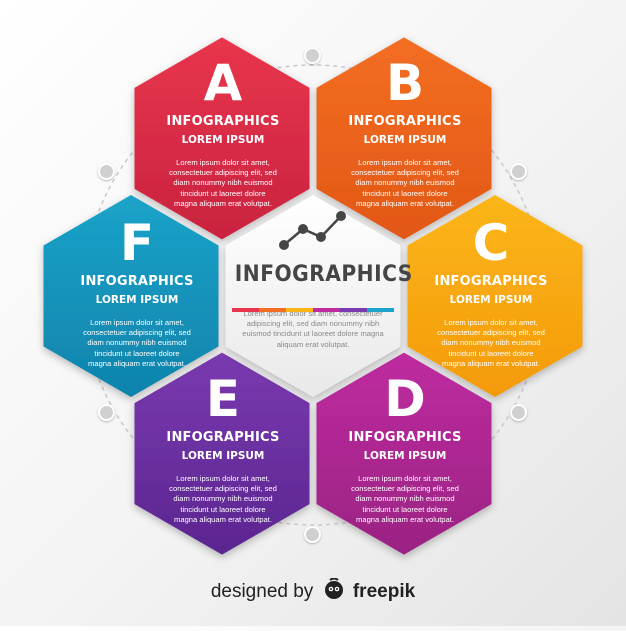  What do you see at coordinates (491, 243) in the screenshot?
I see `hexagon-letter: C` at bounding box center [491, 243].